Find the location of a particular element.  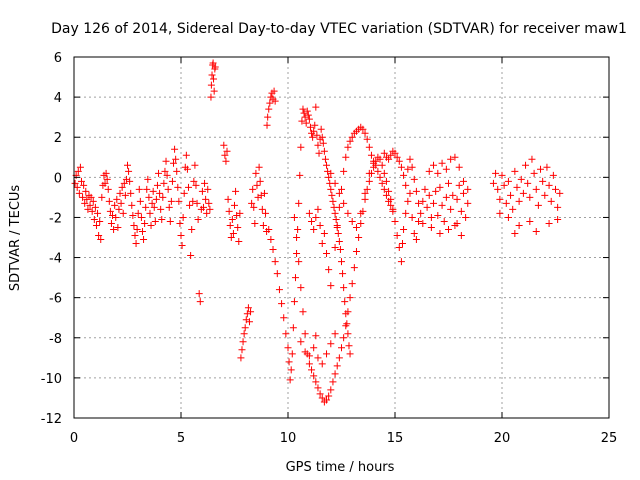

x-tick-label: 5 is located at coordinates (181, 438).